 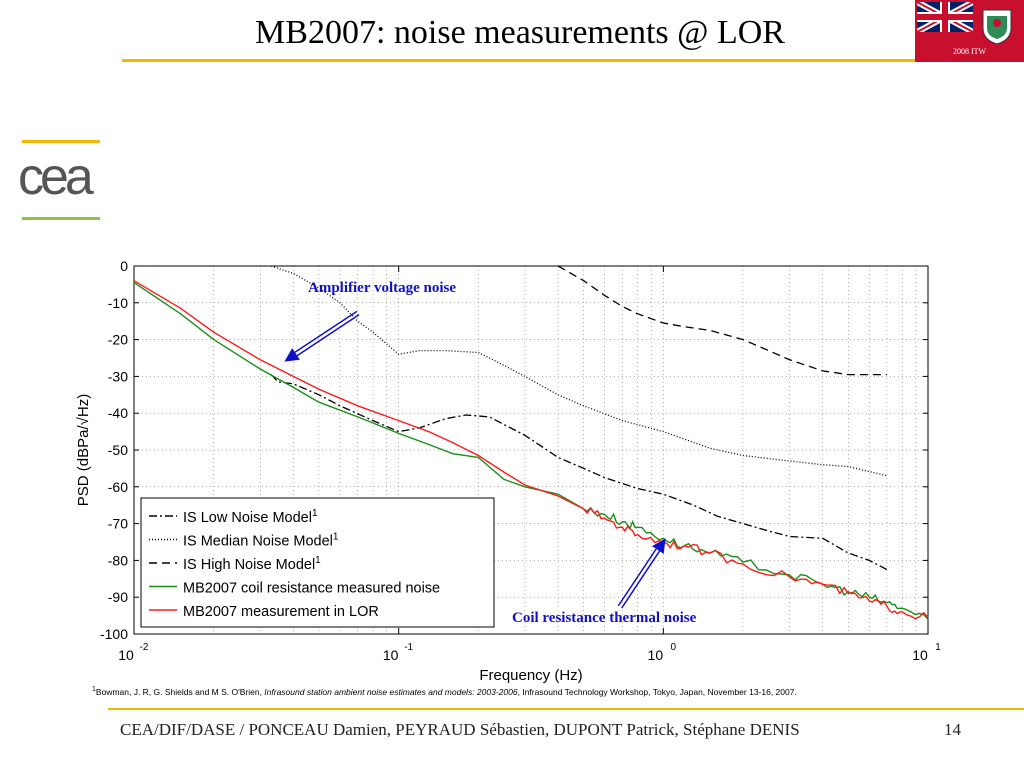 What do you see at coordinates (250, 517) in the screenshot?
I see `legend-label-0: IS Low Noise Model1` at bounding box center [250, 517].